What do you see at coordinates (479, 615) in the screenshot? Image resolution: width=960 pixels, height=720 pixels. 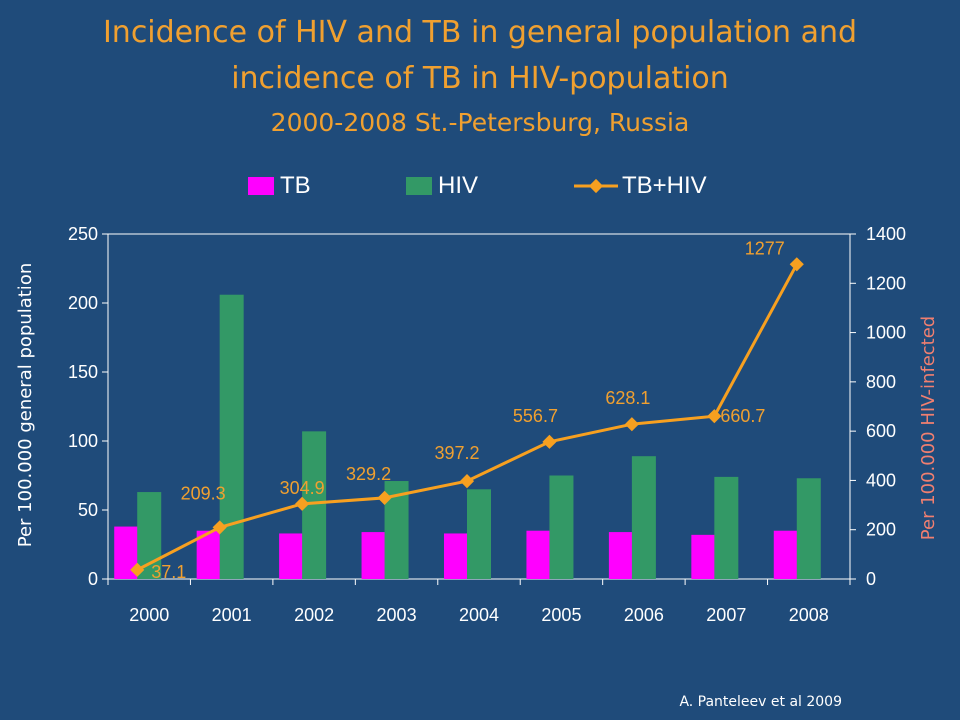 I see `x-tick-label: 2004` at bounding box center [479, 615].